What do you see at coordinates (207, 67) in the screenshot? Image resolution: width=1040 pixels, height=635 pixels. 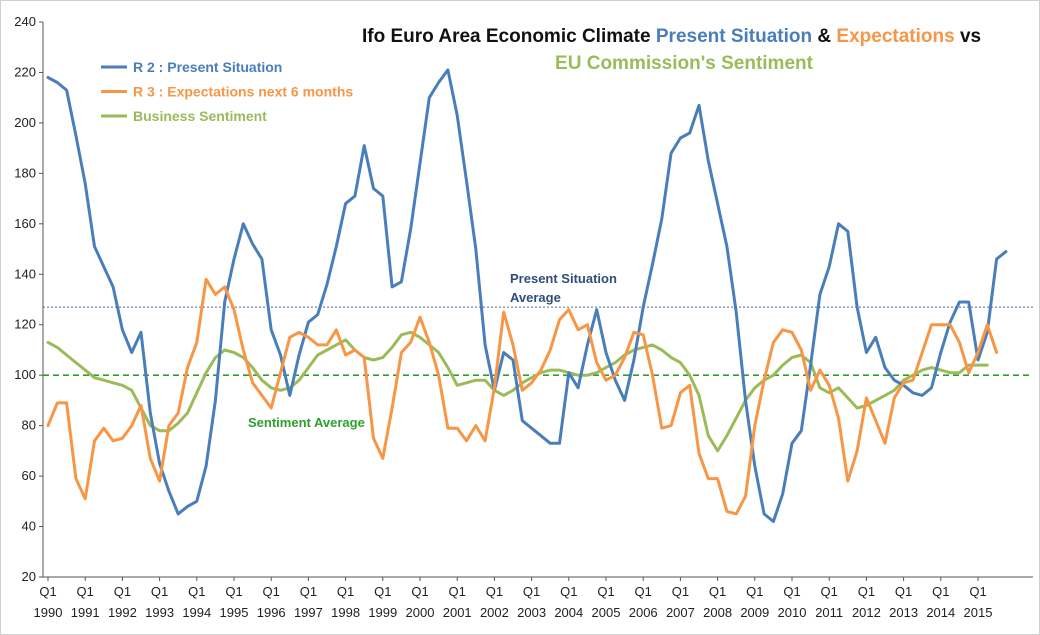 I see `legend-label-present: R 2 : Present Situation` at bounding box center [207, 67].